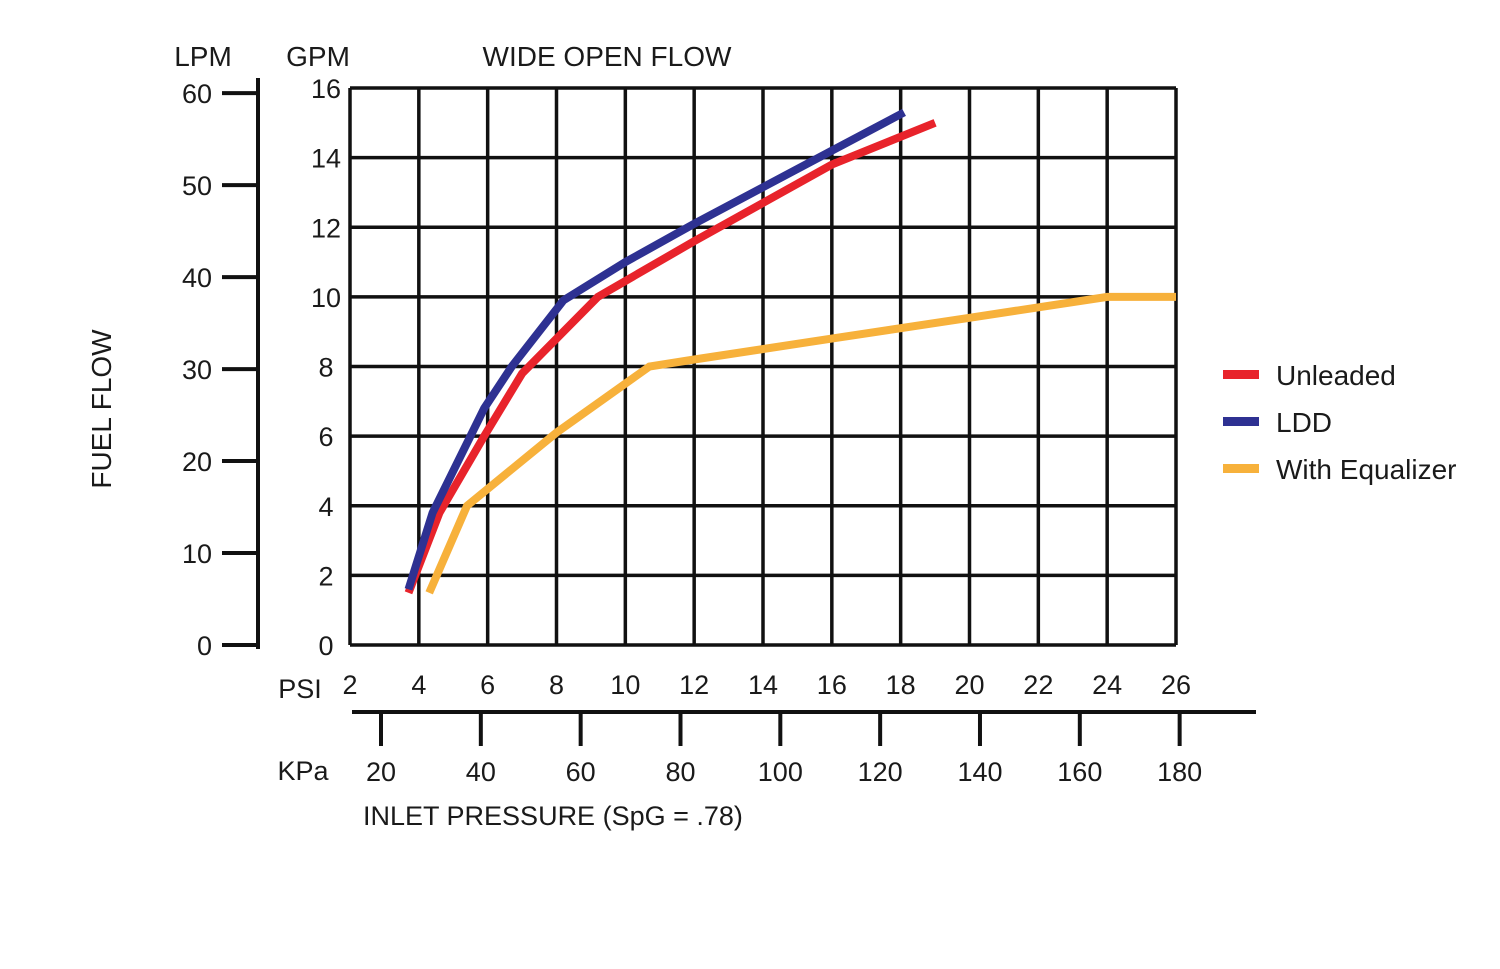 The image size is (1500, 969). What do you see at coordinates (318, 56) in the screenshot?
I see `gpm-unit-label: GPM` at bounding box center [318, 56].